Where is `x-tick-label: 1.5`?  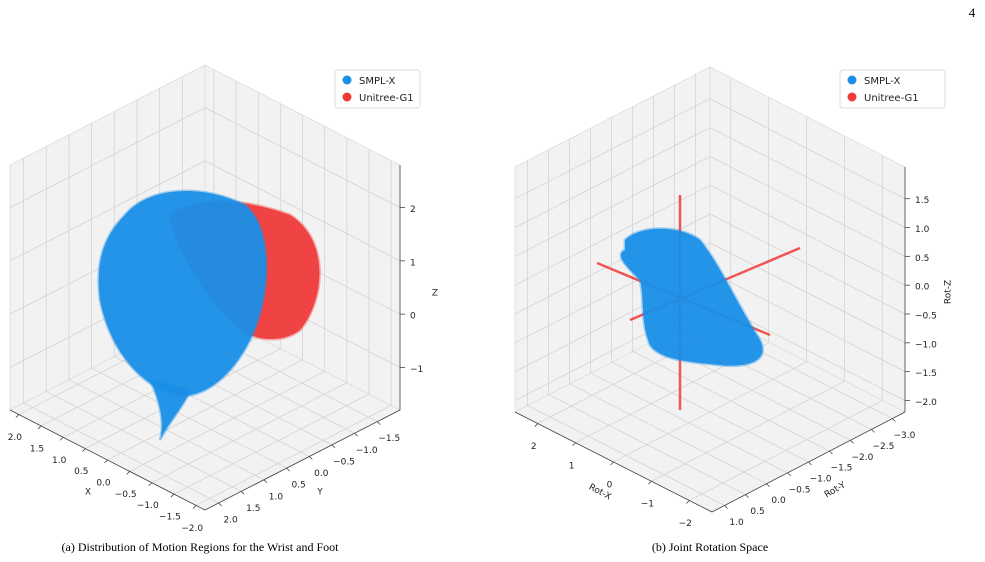 x-tick-label: 1.5 is located at coordinates (37, 449).